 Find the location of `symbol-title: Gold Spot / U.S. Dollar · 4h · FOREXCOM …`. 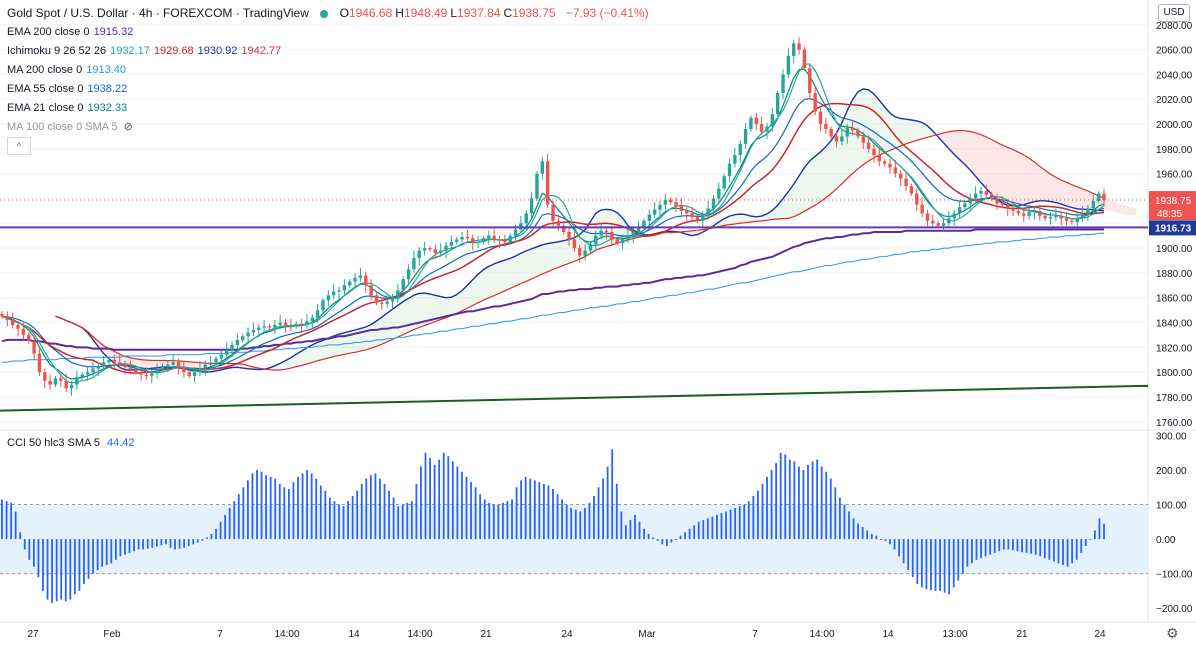

symbol-title: Gold Spot / U.S. Dollar · 4h · FOREXCOM … is located at coordinates (158, 13).